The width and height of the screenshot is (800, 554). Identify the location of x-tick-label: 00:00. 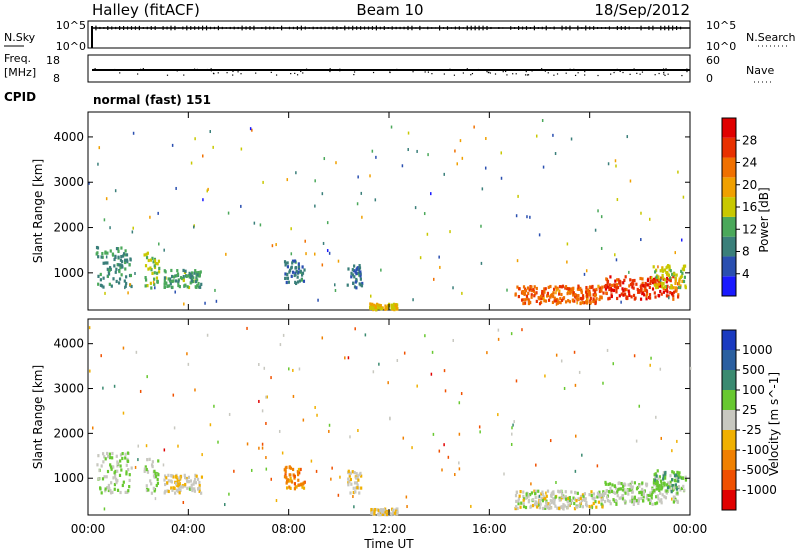
(690, 529).